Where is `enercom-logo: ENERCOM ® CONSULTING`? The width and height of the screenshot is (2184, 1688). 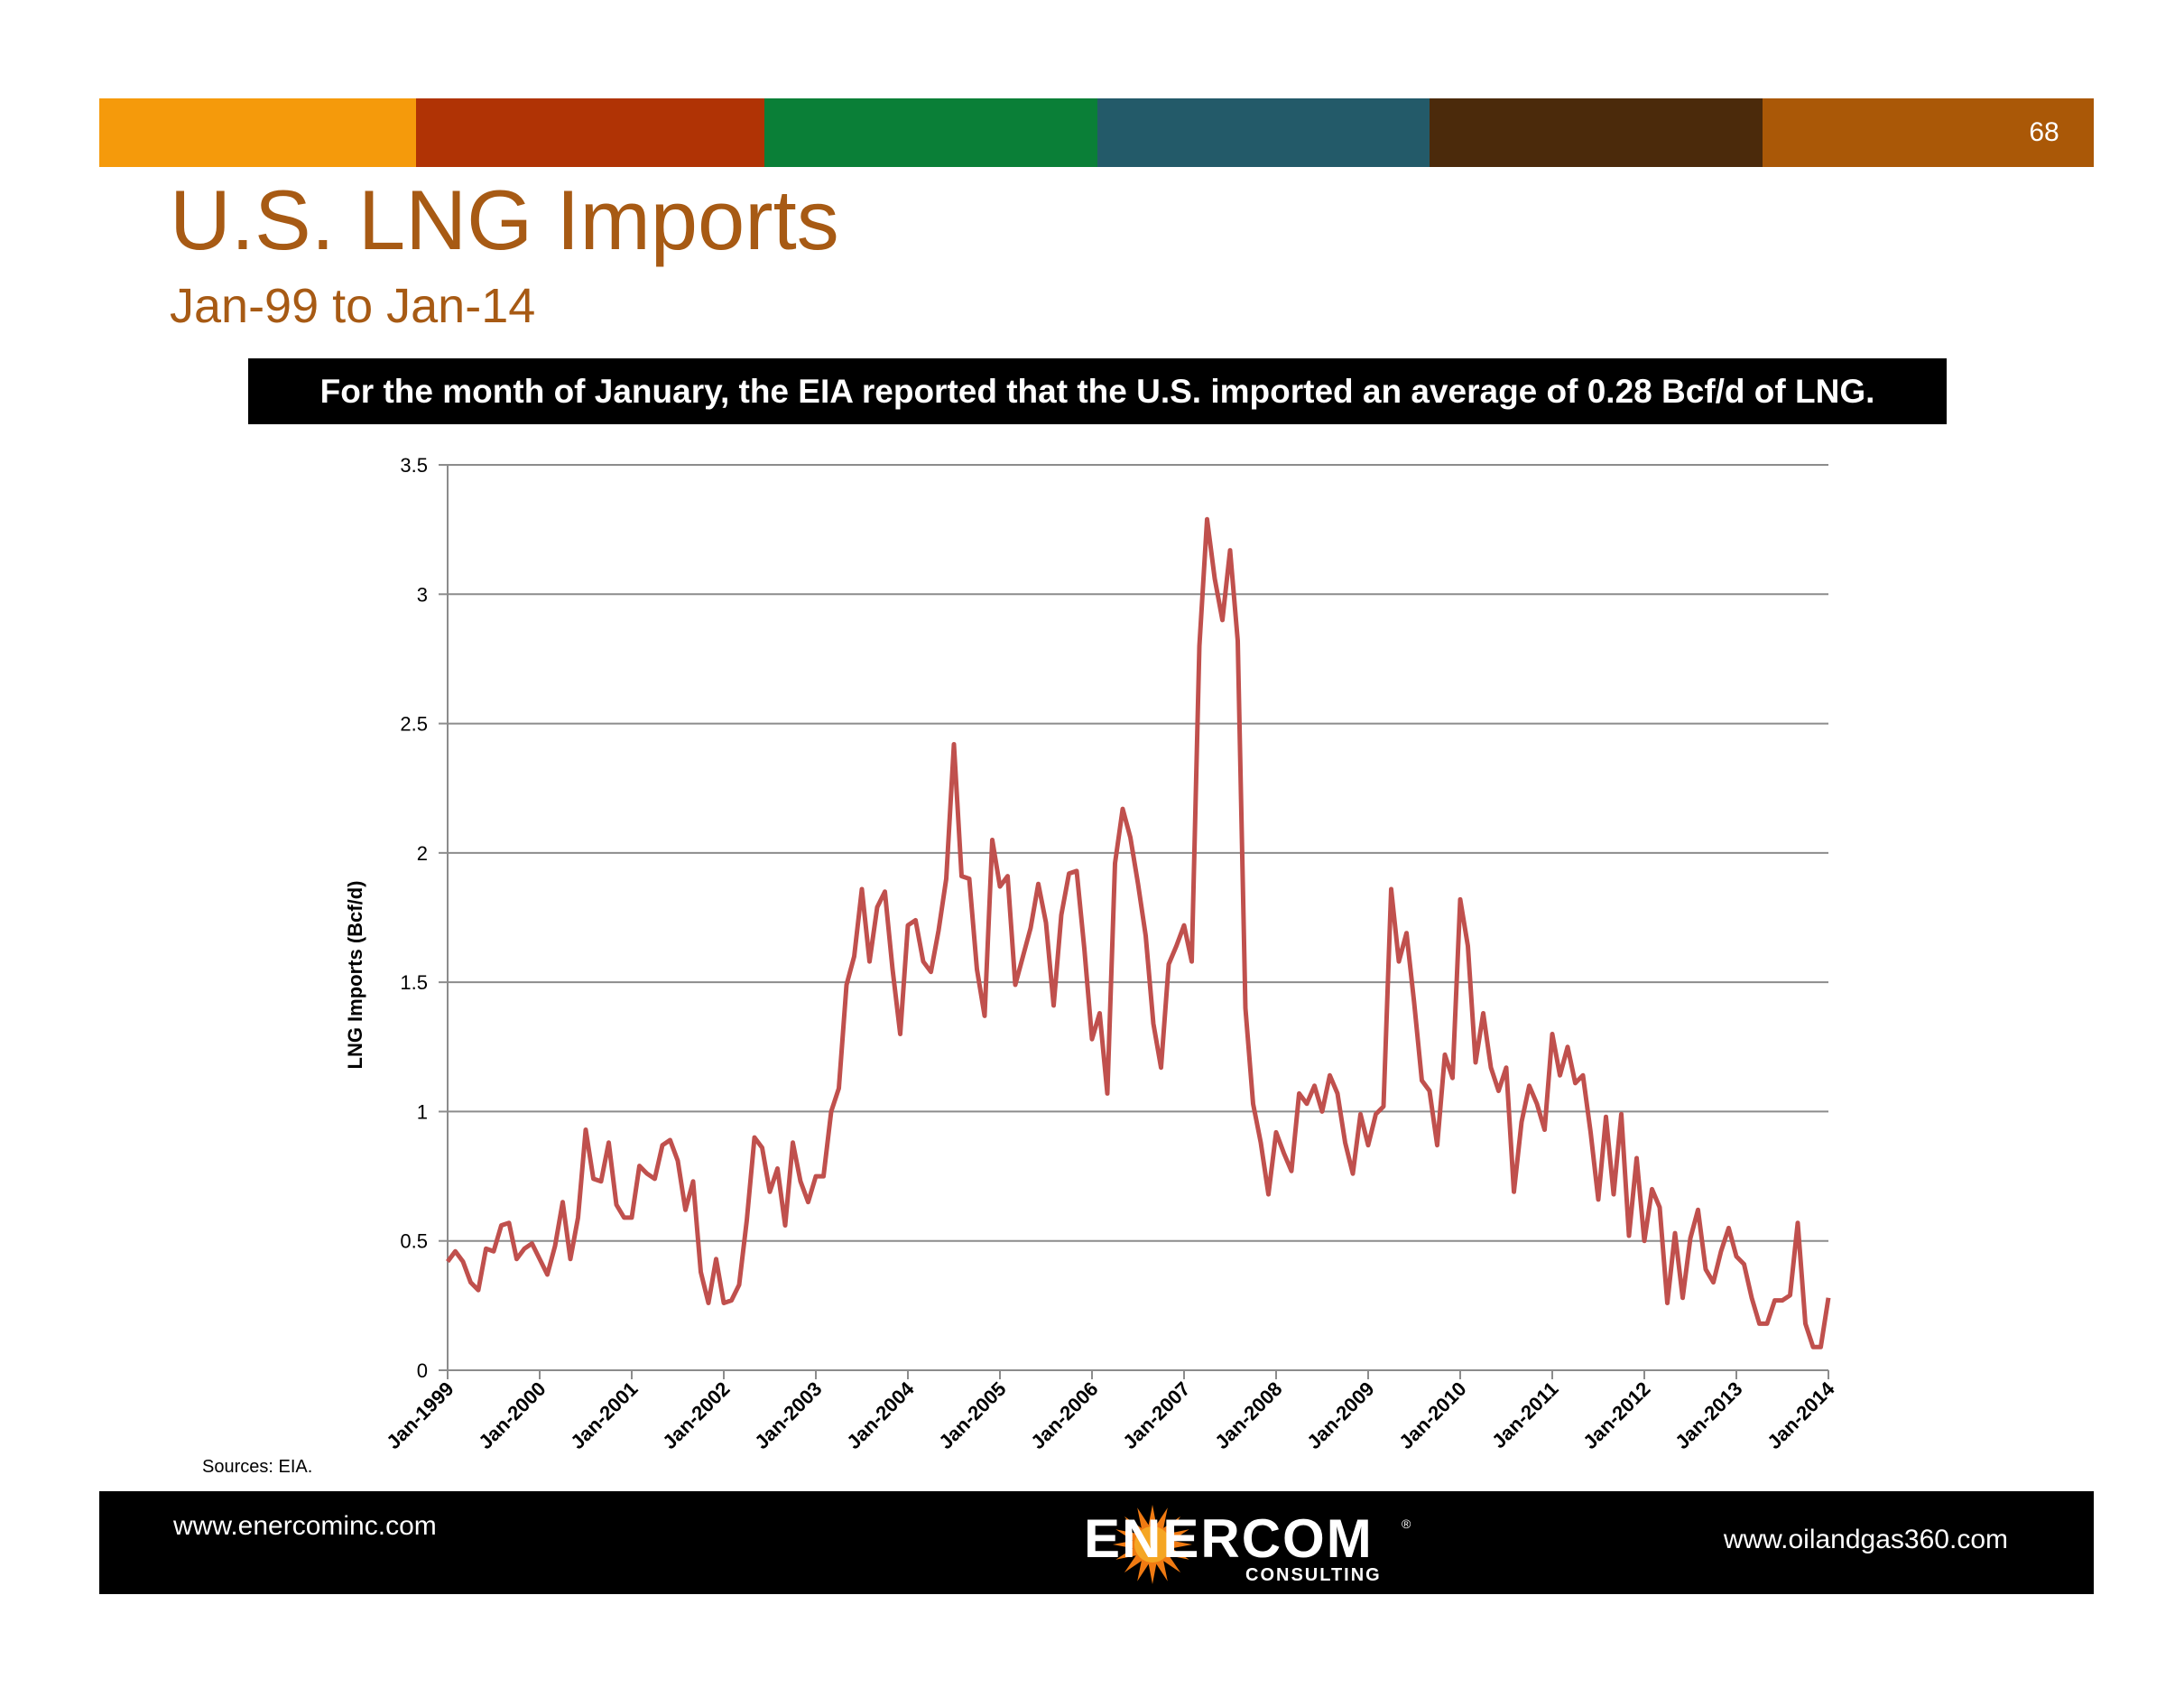
enercom-logo: ENERCOM ® CONSULTING is located at coordinates (1247, 1545).